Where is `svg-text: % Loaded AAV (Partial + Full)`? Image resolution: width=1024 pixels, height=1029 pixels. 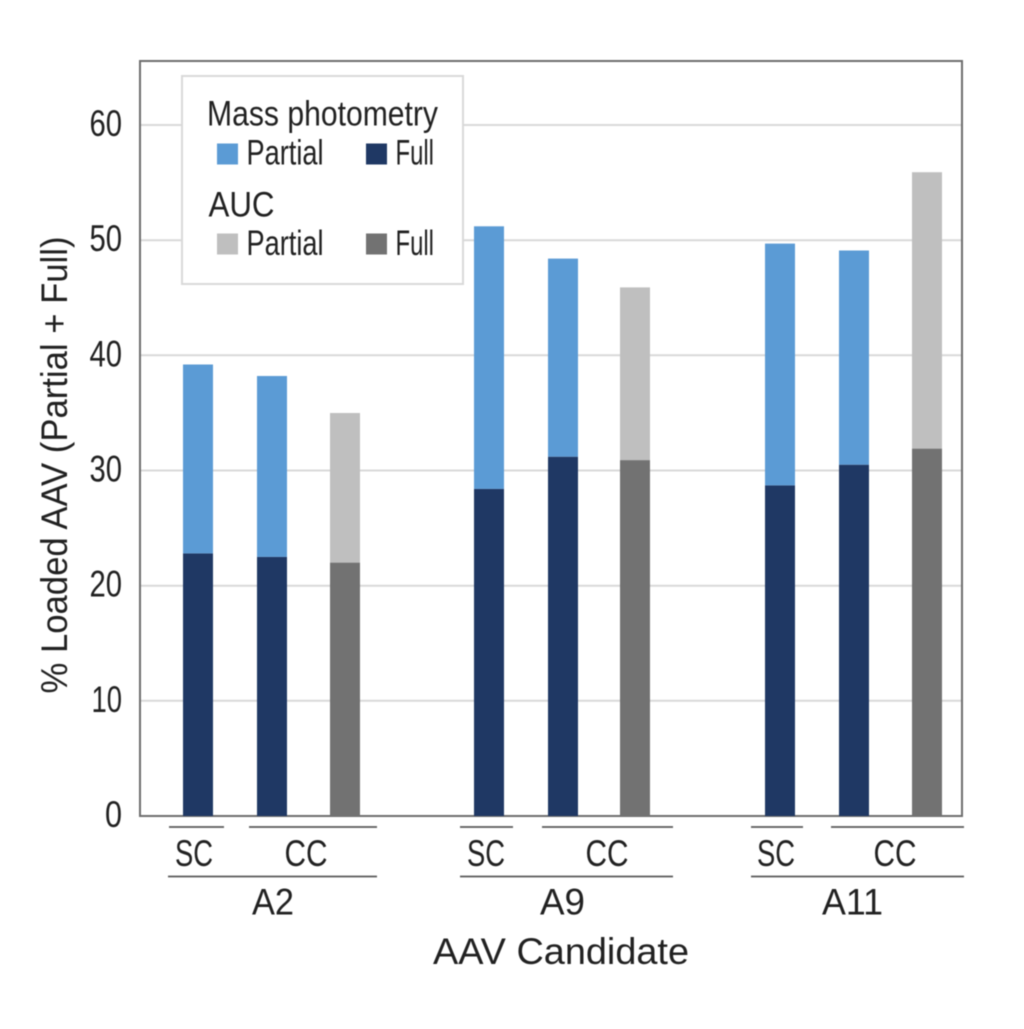
svg-text: % Loaded AAV (Partial + Full) is located at coordinates (54, 465).